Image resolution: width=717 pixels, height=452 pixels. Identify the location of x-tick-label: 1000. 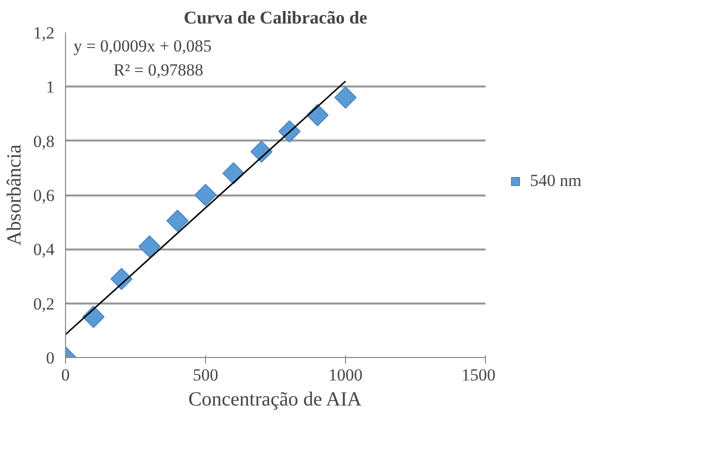
(345, 375).